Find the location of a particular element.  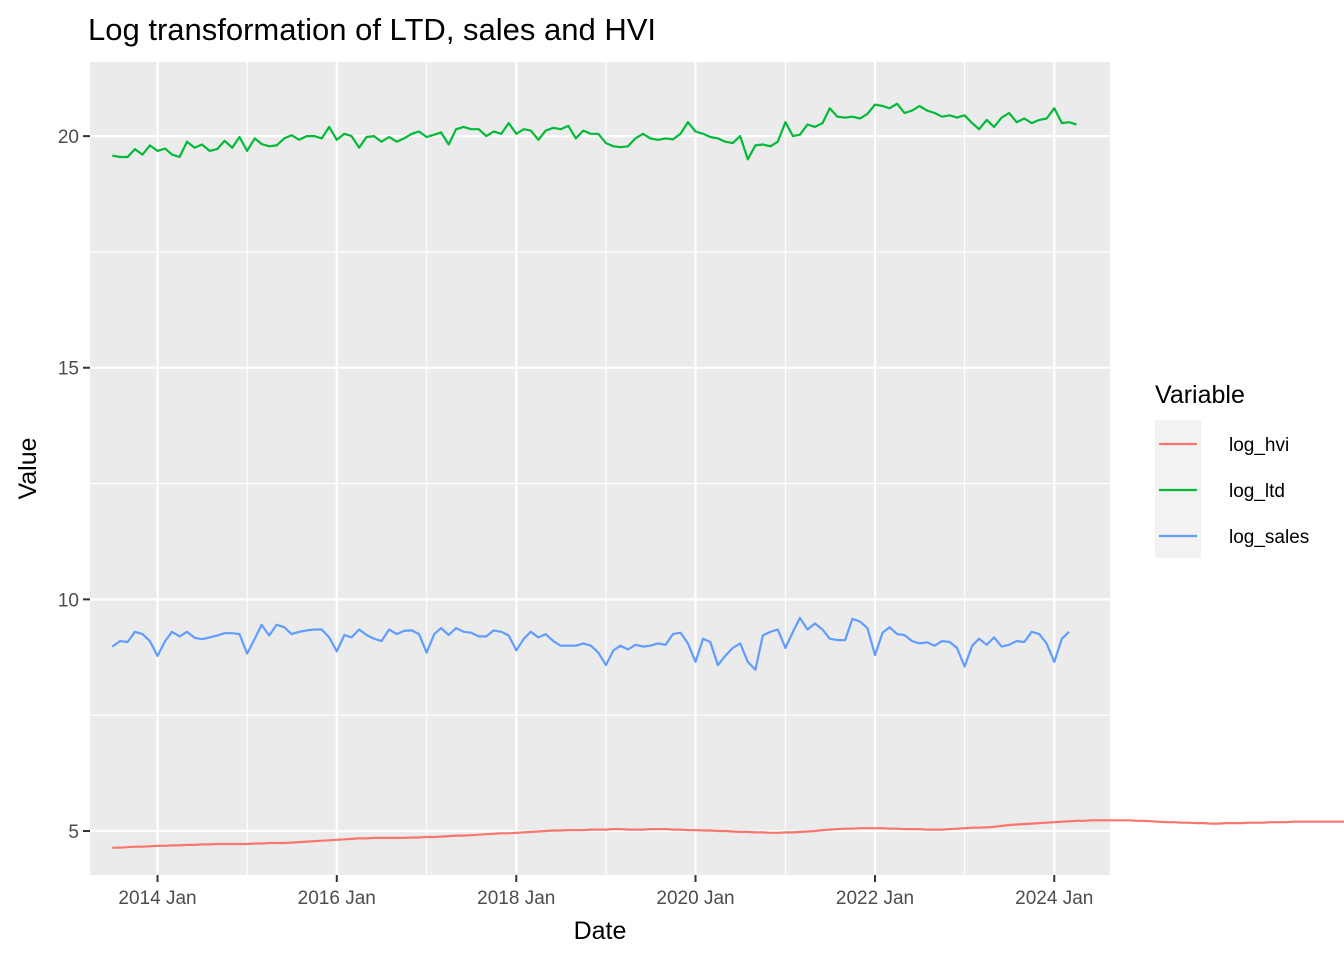

chart-title: Log transformation of LTD, sales and HVI is located at coordinates (372, 29).